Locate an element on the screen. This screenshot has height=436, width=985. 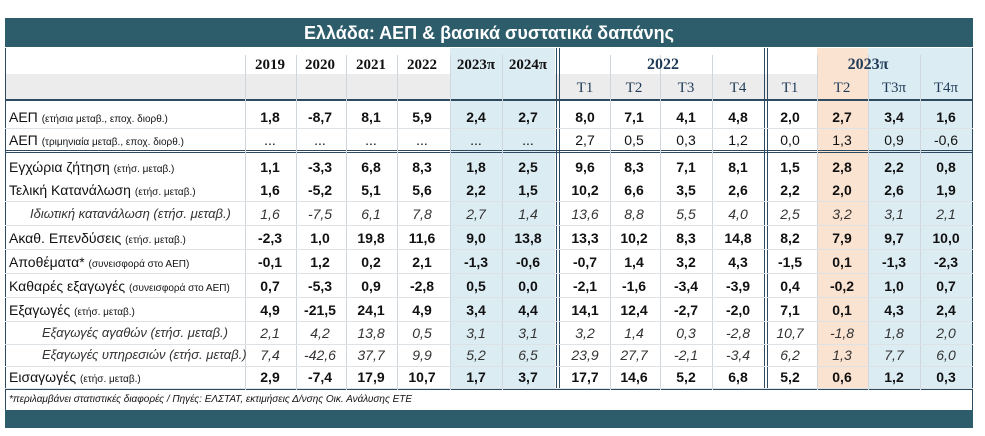
year-header: 2021 is located at coordinates (371, 65).